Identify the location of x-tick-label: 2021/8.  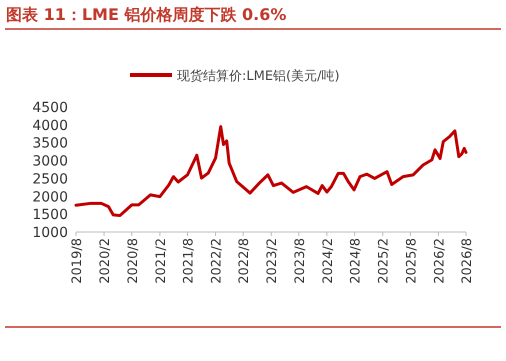
(188, 261).